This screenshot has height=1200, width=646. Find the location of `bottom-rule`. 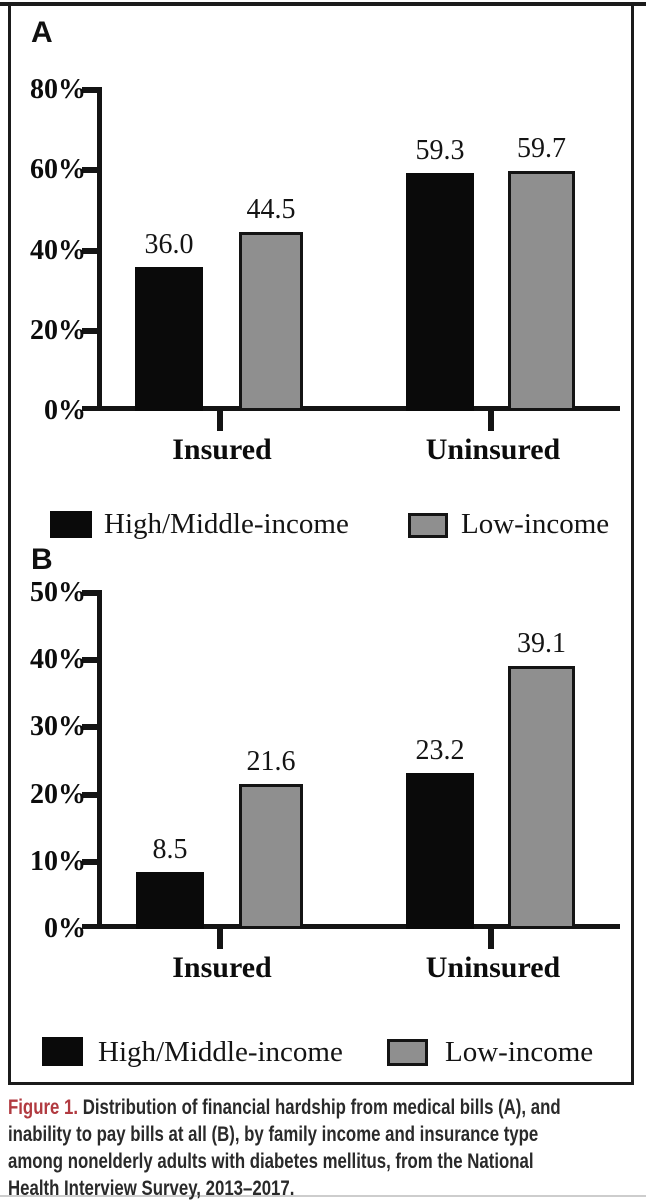

bottom-rule is located at coordinates (323, 1196).